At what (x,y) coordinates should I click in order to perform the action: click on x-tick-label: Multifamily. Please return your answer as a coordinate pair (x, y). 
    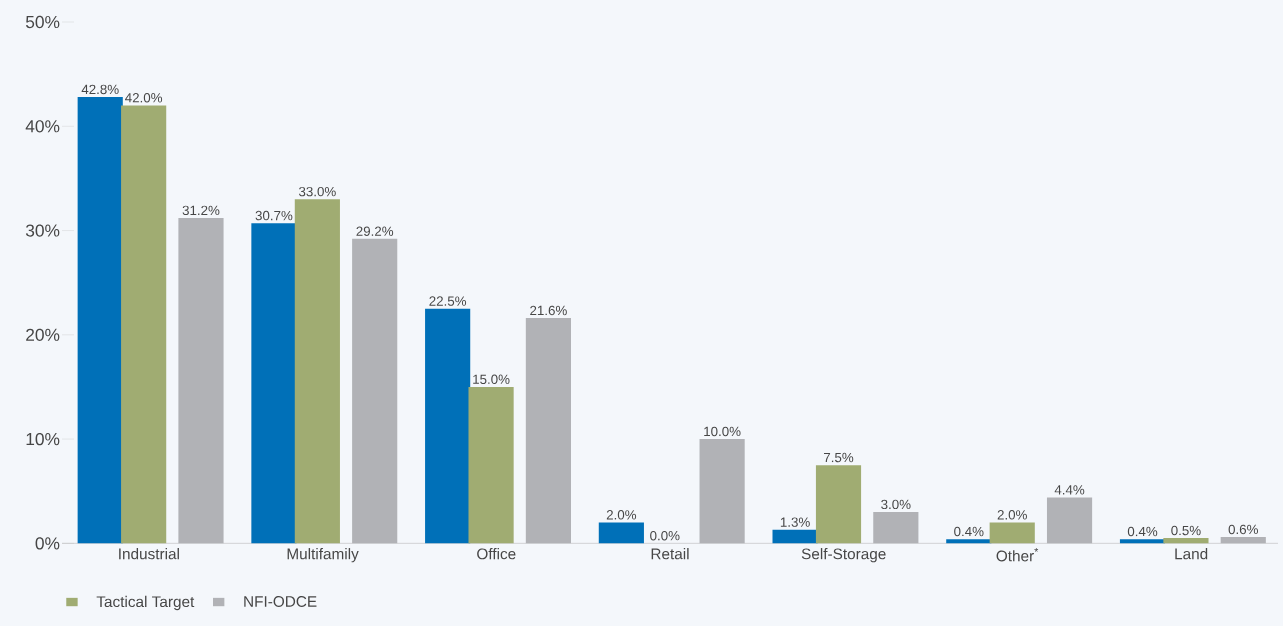
    Looking at the image, I should click on (323, 555).